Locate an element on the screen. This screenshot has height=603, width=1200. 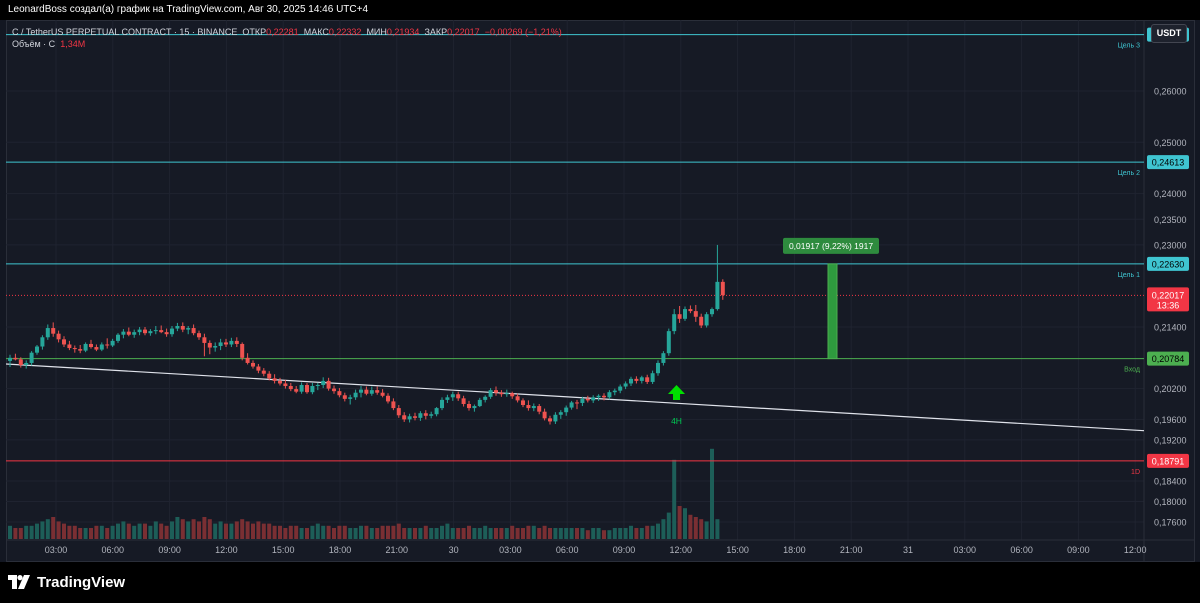
time-tick-label: 03:00 is located at coordinates (510, 550).